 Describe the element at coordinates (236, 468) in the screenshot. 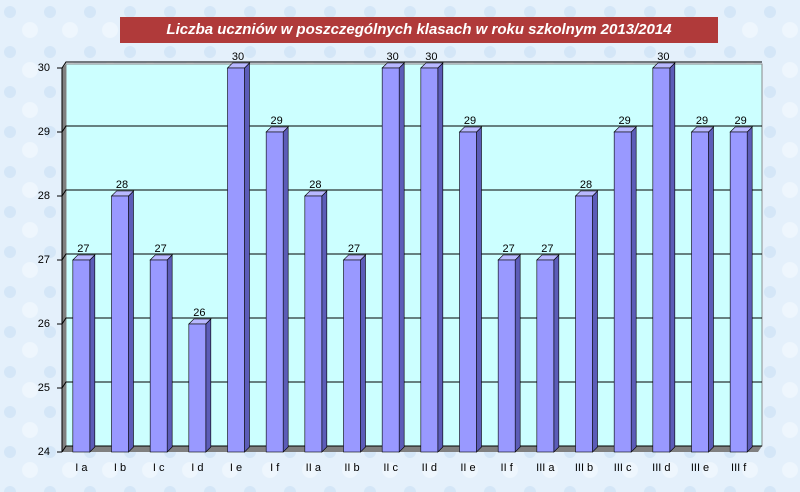

I see `x-tick-label: I e` at that location.